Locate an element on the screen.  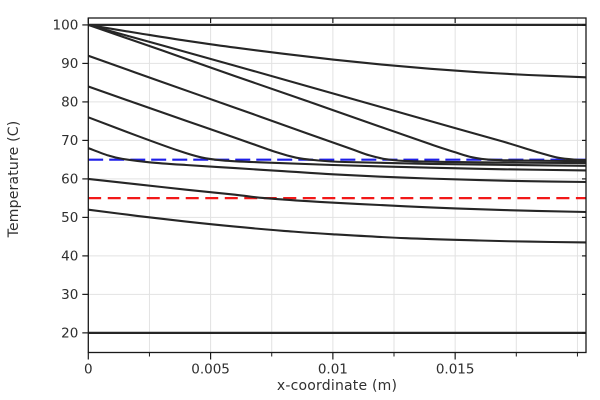
y-tick-label: 70 is located at coordinates (69, 141).